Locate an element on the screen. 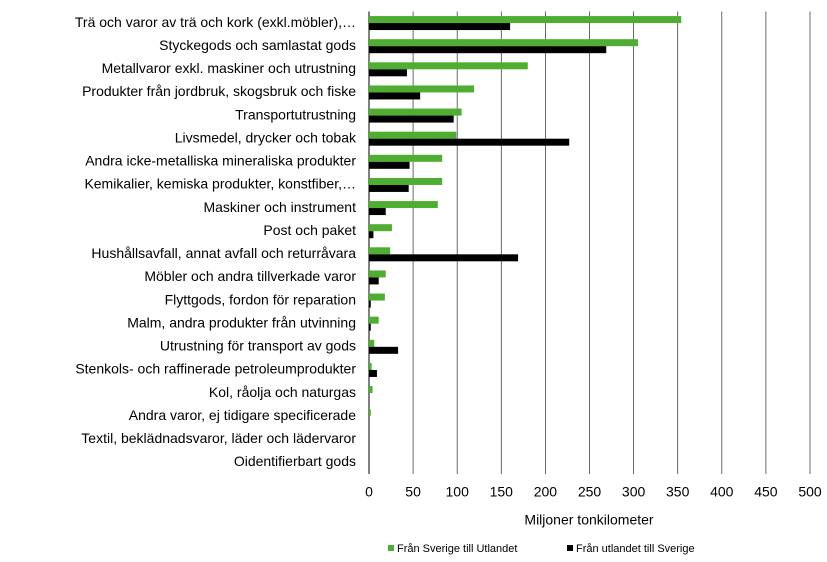  y-tick-label: Styckegods och samlastat gods is located at coordinates (257, 45).